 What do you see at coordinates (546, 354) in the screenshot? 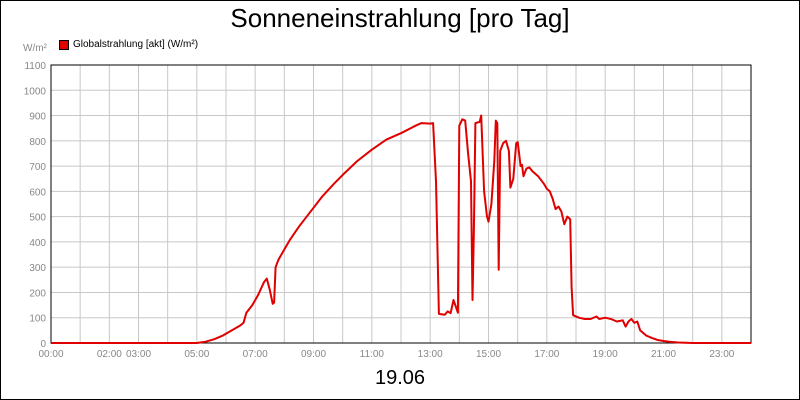
I see `x-tick-label: 17:00` at bounding box center [546, 354].